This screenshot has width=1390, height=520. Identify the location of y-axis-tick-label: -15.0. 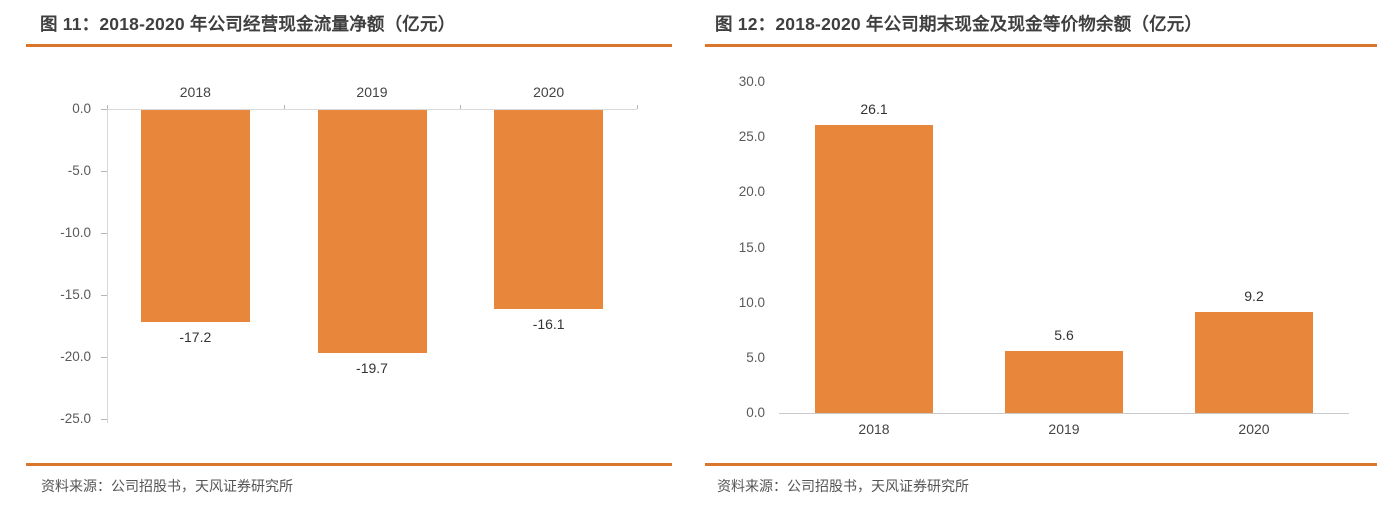
(75, 294).